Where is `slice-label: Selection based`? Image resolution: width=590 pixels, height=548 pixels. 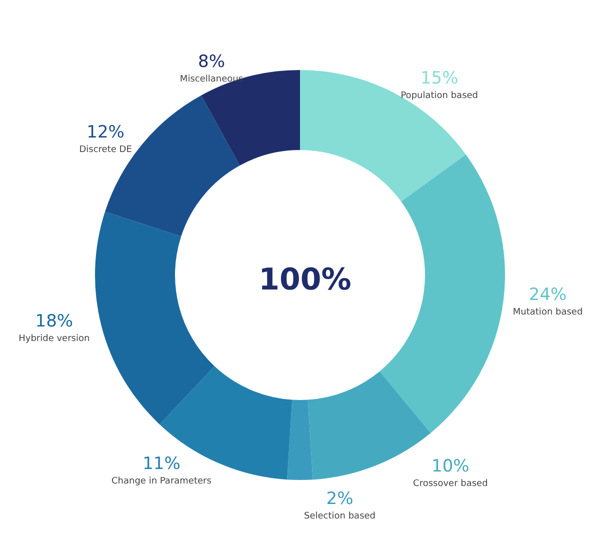 slice-label: Selection based is located at coordinates (340, 517).